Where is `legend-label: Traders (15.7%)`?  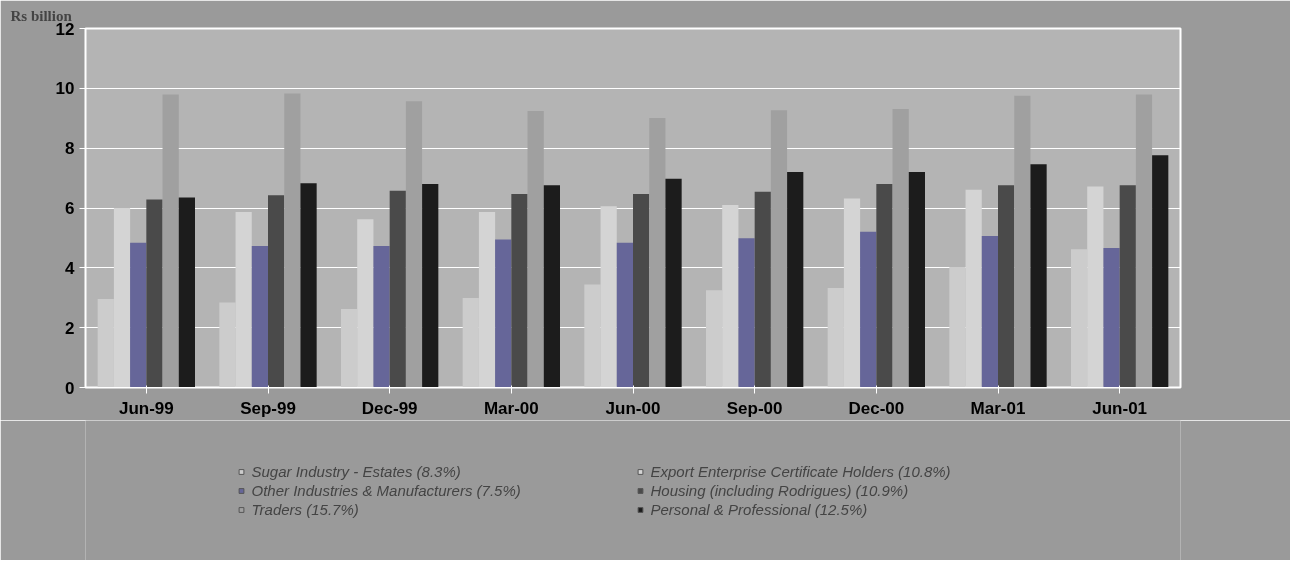
legend-label: Traders (15.7%) is located at coordinates (305, 509).